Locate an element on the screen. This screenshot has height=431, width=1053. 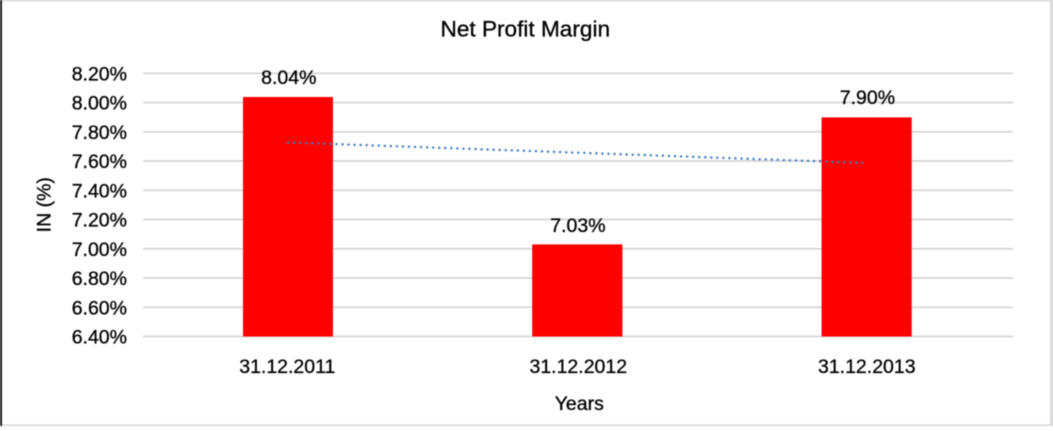
svg-text: 31.12.2013 is located at coordinates (867, 367).